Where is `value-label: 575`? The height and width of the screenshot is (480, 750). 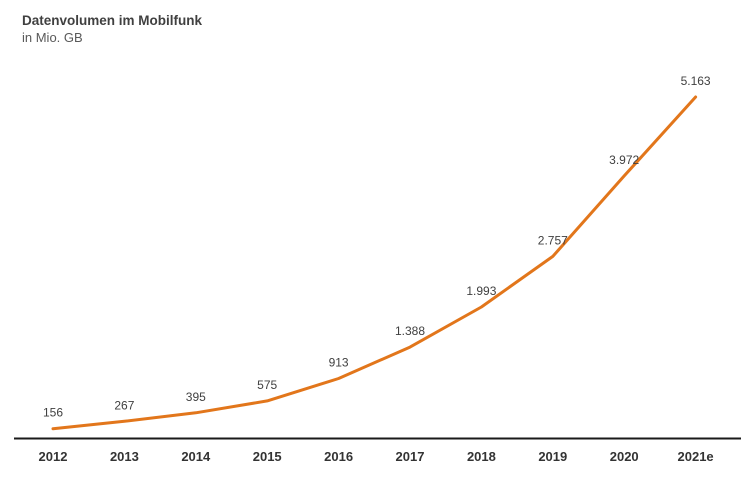
value-label: 575 is located at coordinates (267, 385).